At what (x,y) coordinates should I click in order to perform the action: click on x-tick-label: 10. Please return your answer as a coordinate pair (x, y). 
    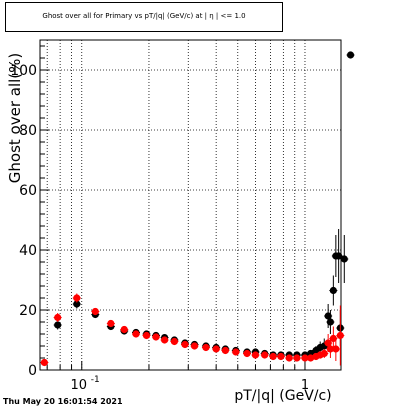
    Looking at the image, I should click on (78, 385).